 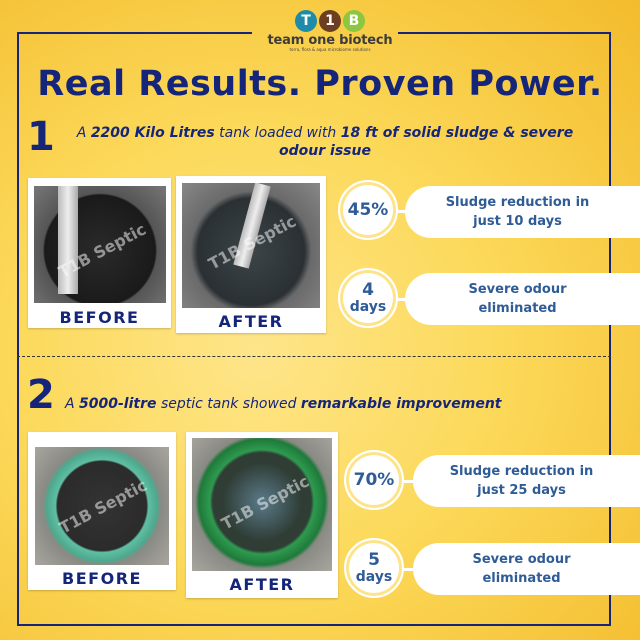 I want to click on frame-top-right, so click(x=504, y=33).